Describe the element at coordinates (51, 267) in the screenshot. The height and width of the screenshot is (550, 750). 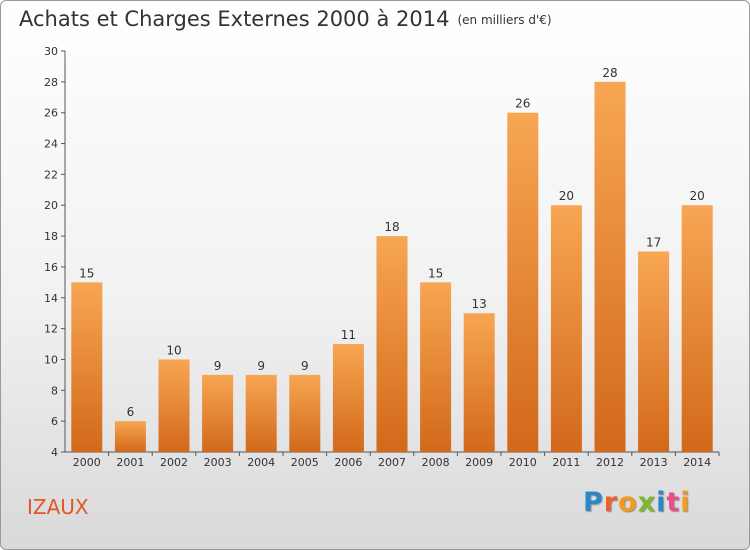
I see `y-tick-label: 16` at that location.